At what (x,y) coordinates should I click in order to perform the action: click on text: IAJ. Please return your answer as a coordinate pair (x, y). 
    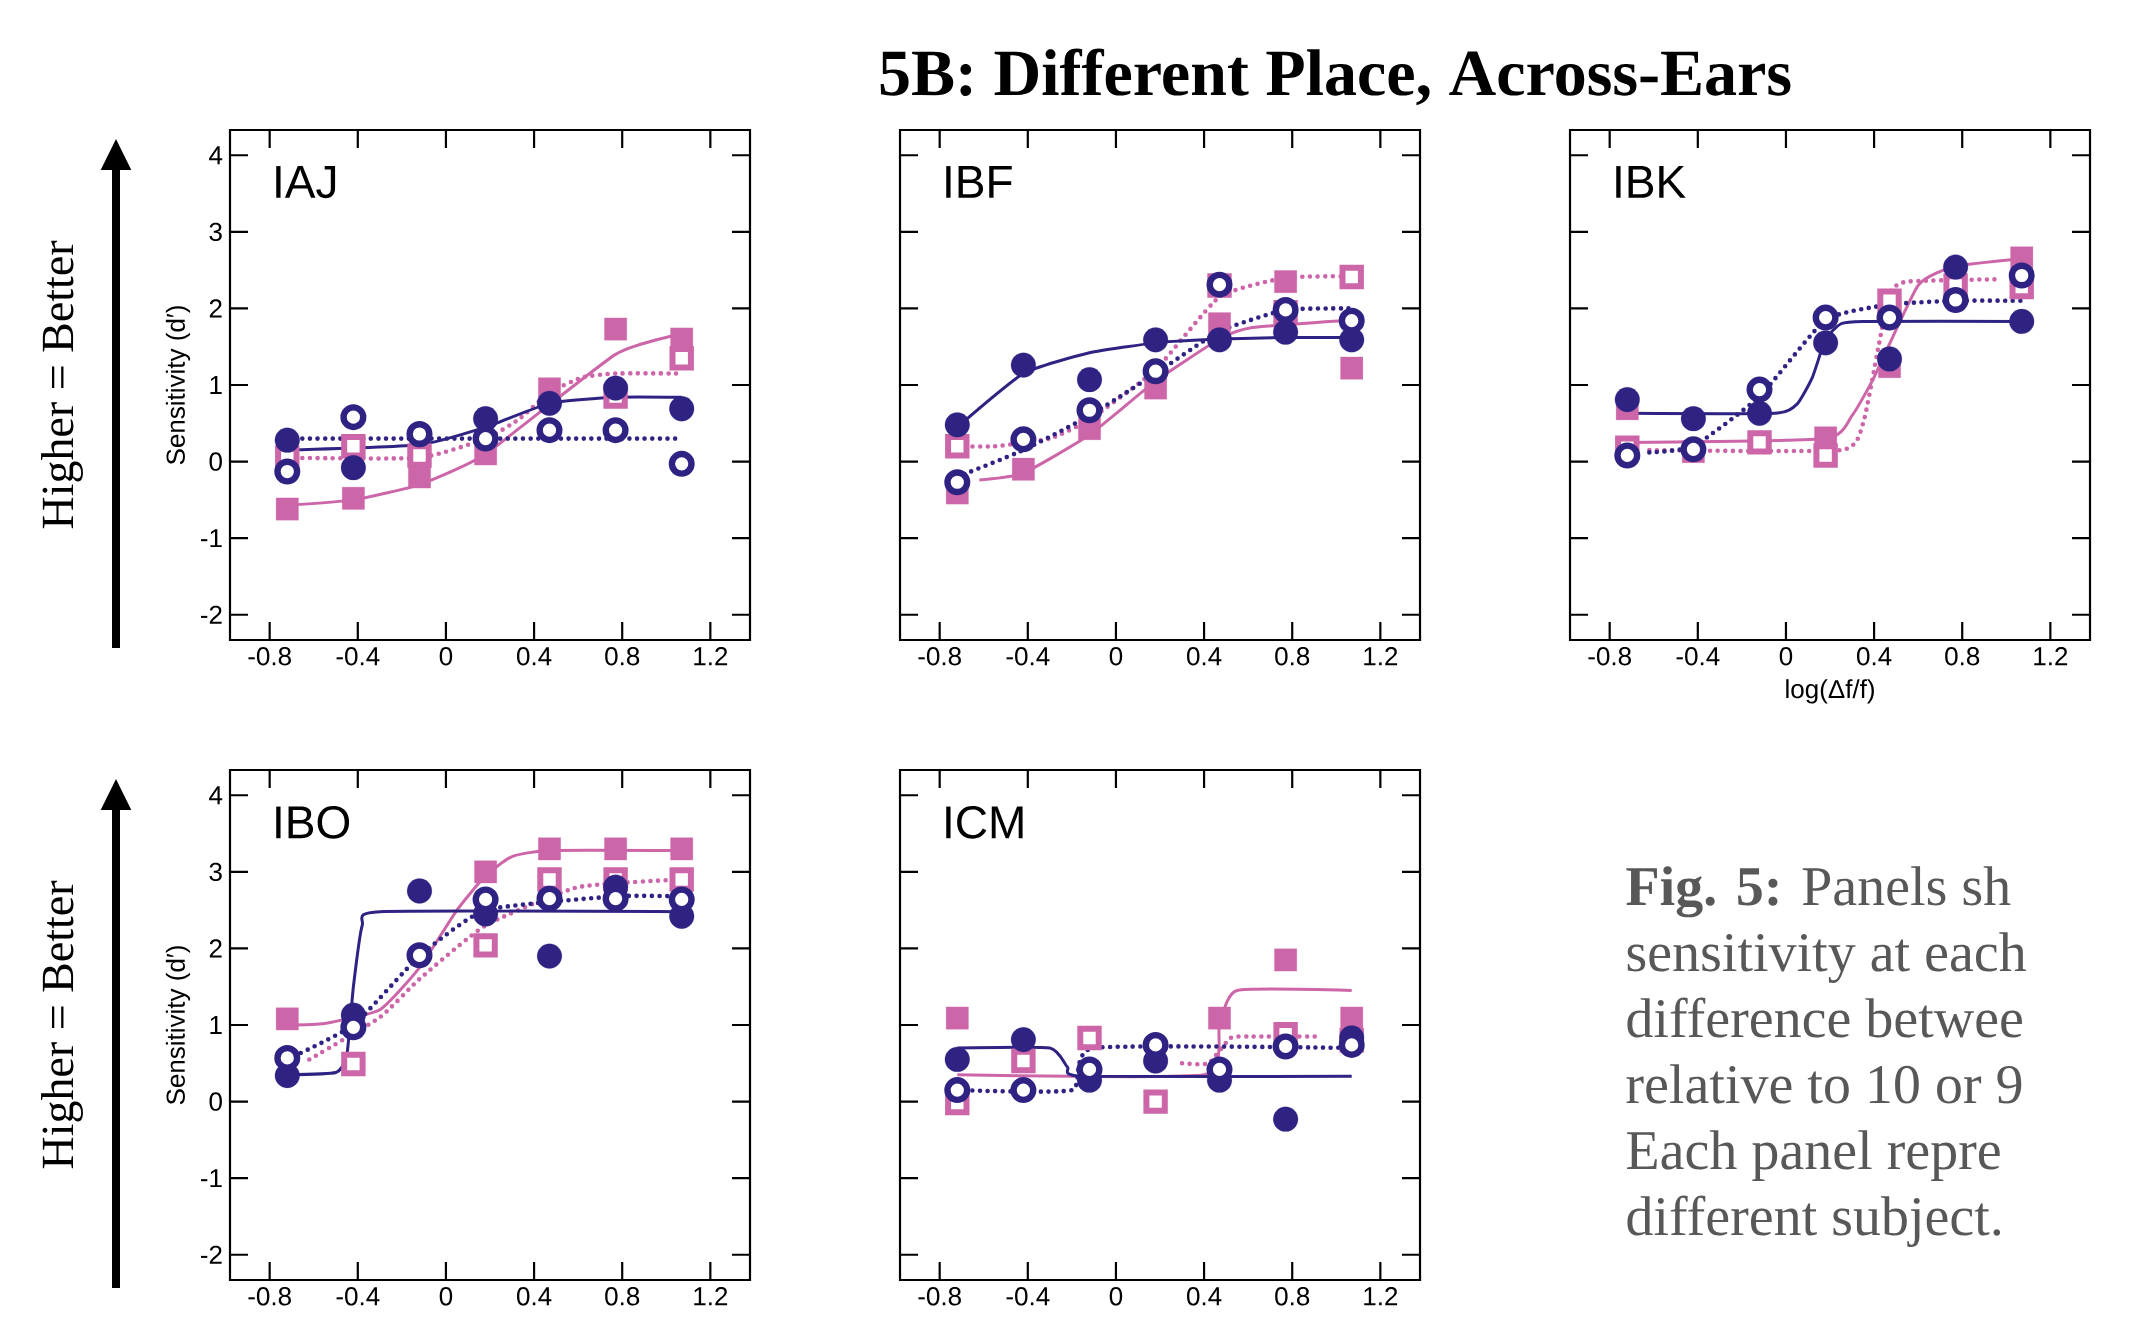
    Looking at the image, I should click on (306, 182).